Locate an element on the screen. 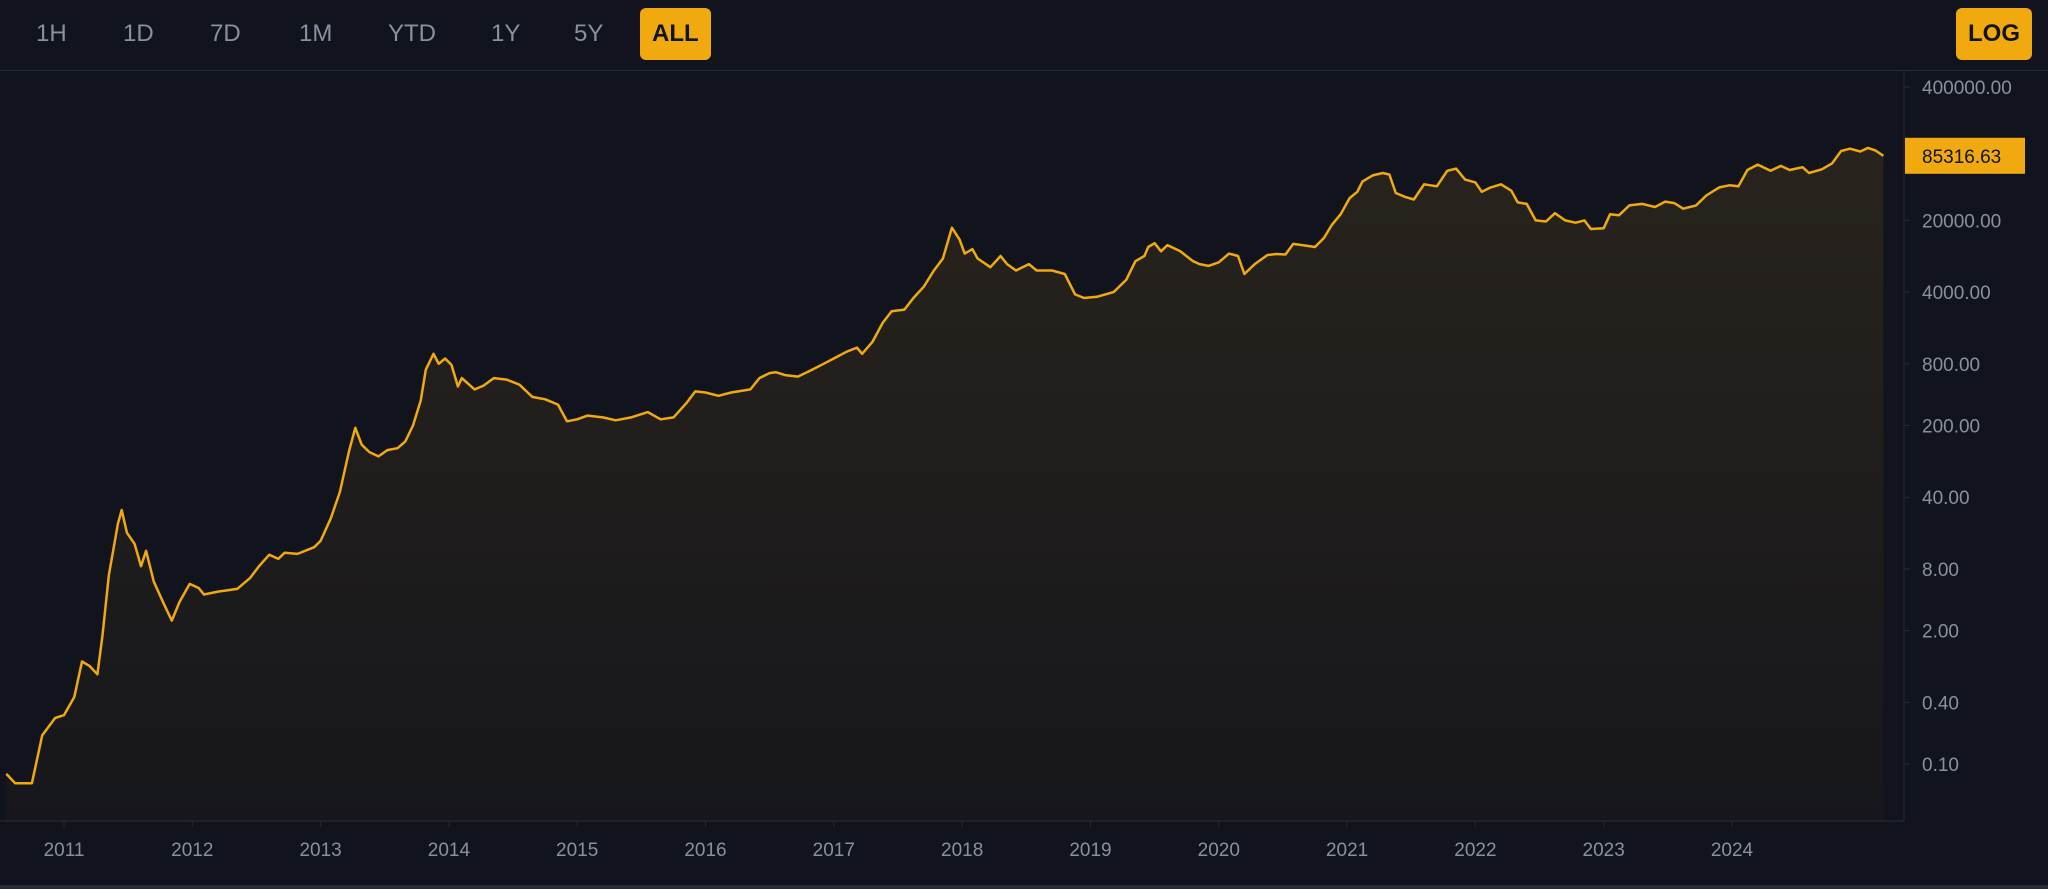  range-button-1d: 1D is located at coordinates (138, 33).